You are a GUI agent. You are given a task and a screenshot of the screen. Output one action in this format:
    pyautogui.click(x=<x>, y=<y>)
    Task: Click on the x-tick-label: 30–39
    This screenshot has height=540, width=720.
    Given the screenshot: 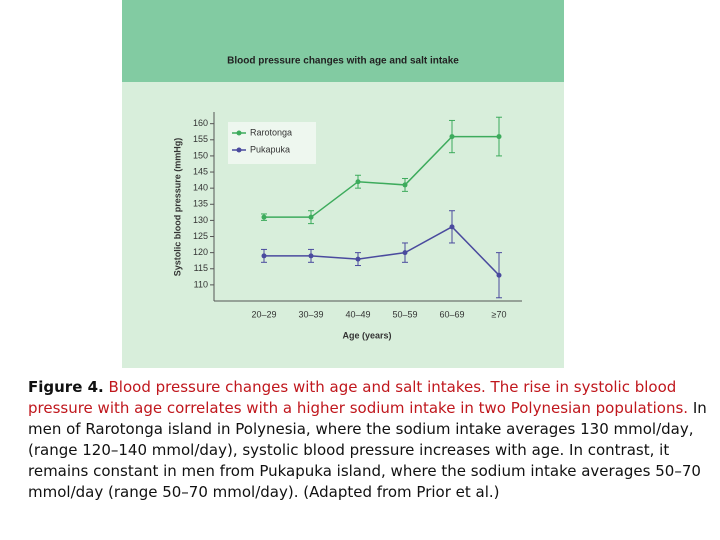 What is the action you would take?
    pyautogui.click(x=310, y=314)
    